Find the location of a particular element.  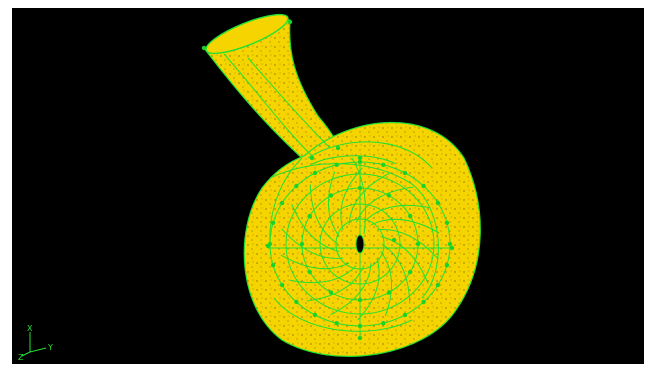

pipe-outlet is located at coordinates (247, 34).